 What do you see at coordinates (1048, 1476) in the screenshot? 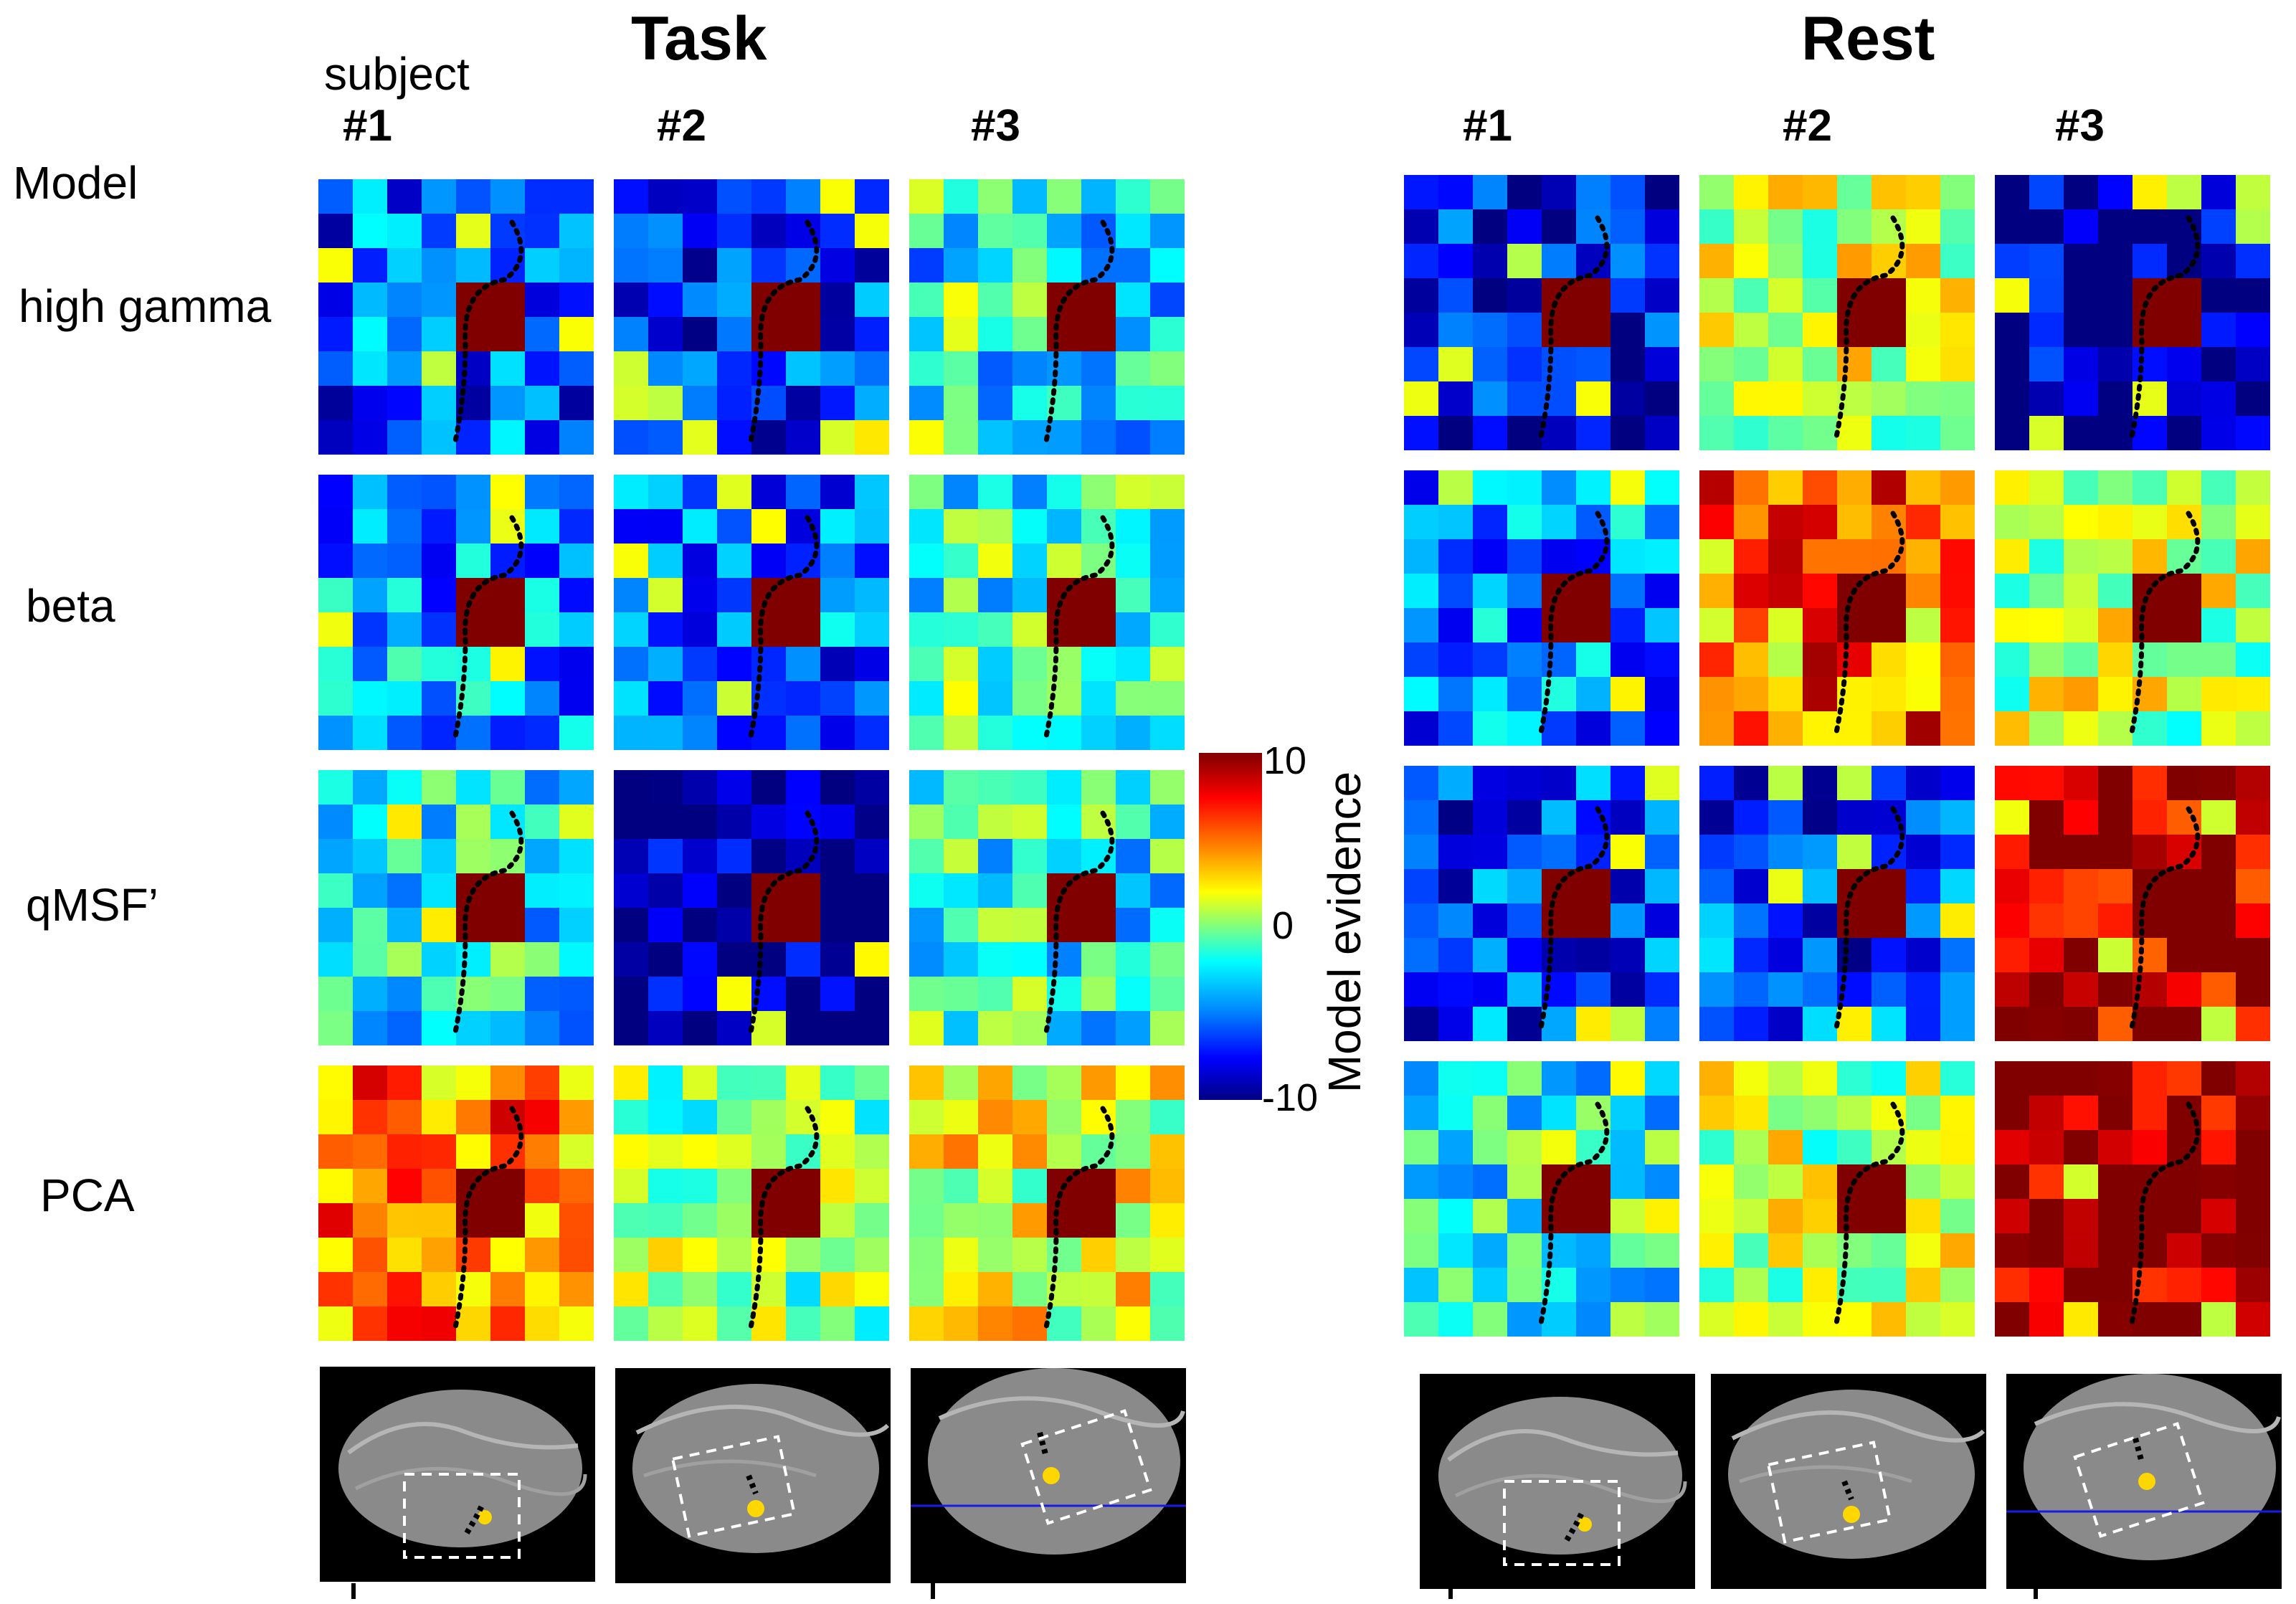
I see `brain-image-task-s3` at bounding box center [1048, 1476].